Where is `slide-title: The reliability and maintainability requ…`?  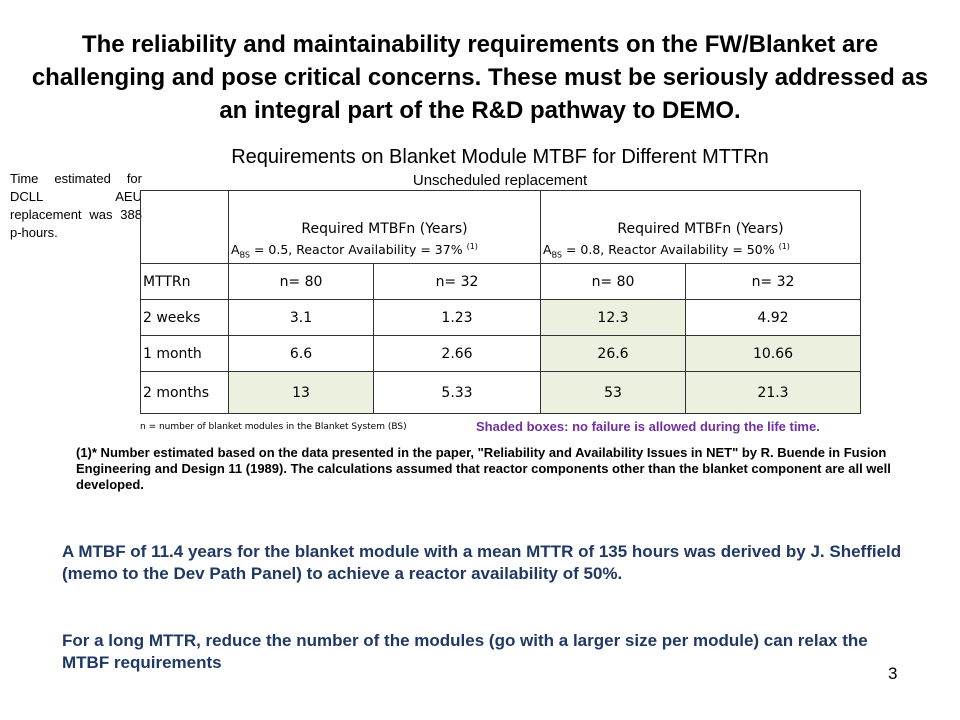 slide-title: The reliability and maintainability requ… is located at coordinates (480, 77).